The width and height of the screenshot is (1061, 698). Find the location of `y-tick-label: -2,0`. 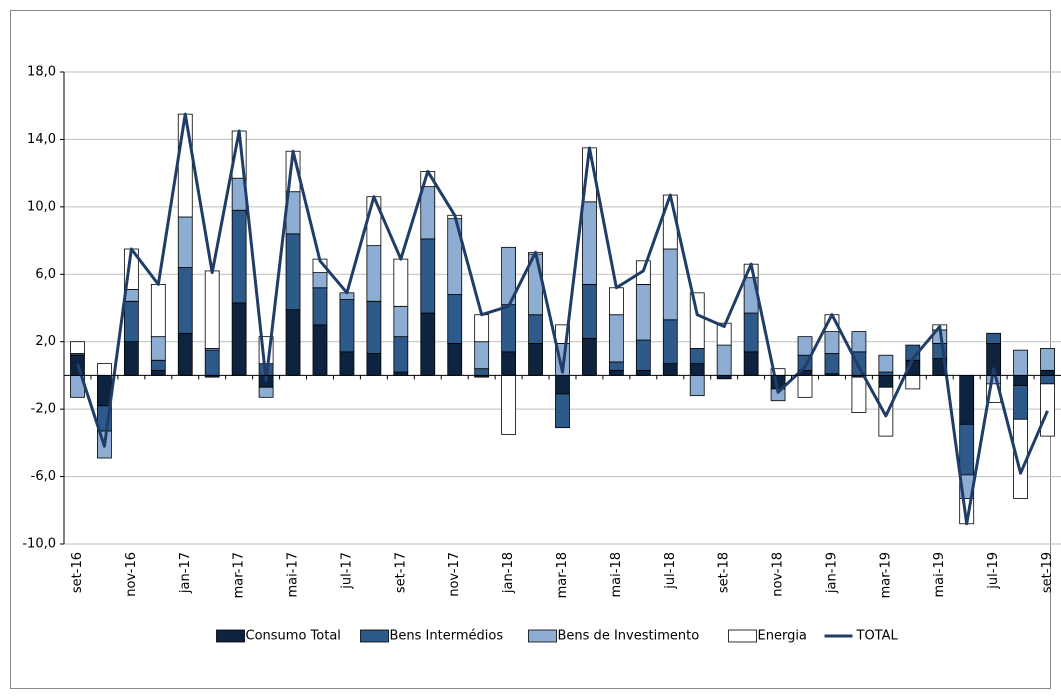

y-tick-label: -2,0 is located at coordinates (43, 409).